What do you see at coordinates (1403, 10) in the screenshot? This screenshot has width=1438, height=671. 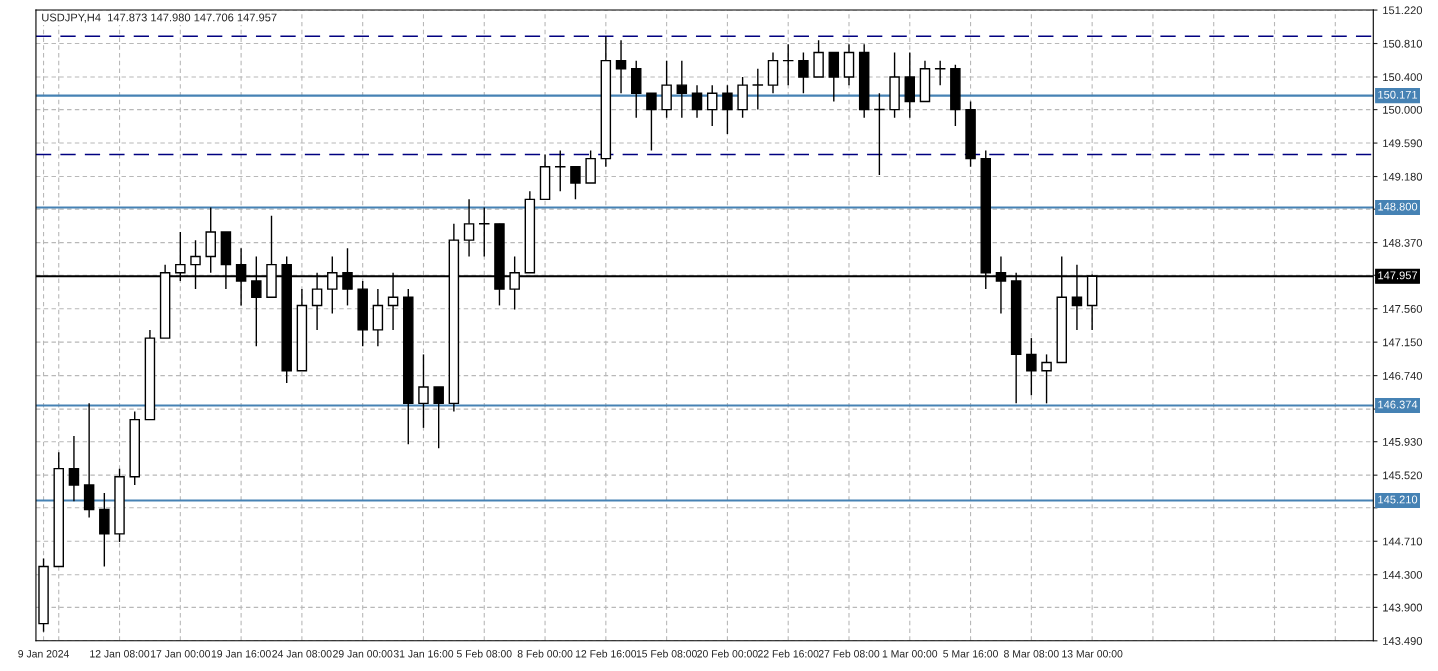 I see `y-tick-label: 151.220` at bounding box center [1403, 10].